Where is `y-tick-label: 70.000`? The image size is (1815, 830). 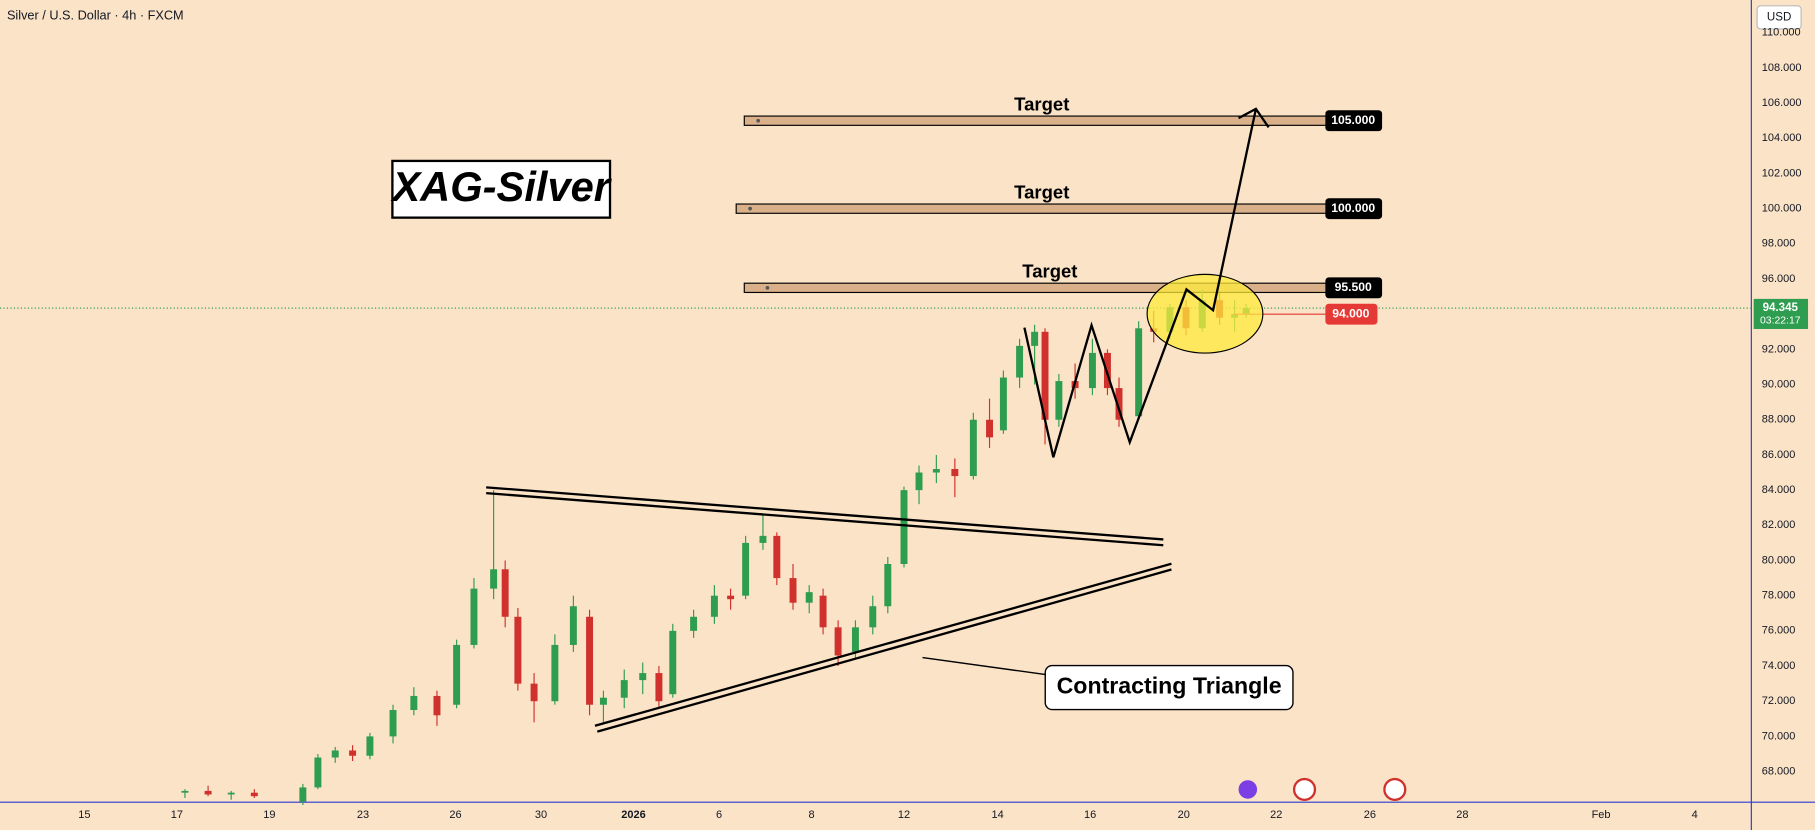
y-tick-label: 70.000 is located at coordinates (1779, 736).